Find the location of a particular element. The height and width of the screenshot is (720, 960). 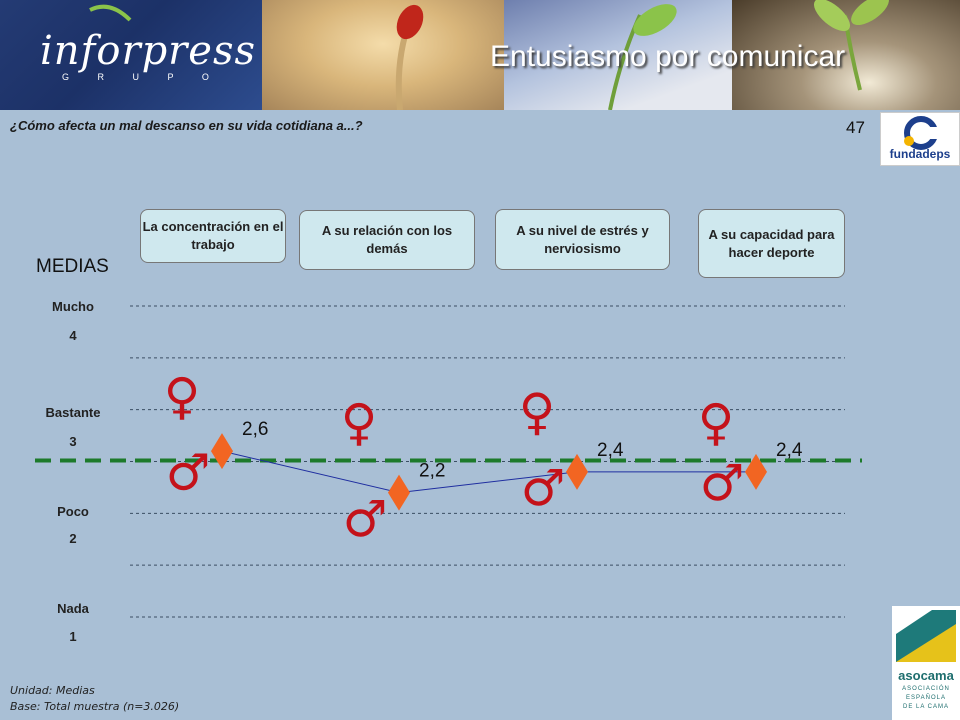

fundadeps-logo: fundadeps is located at coordinates (920, 139).